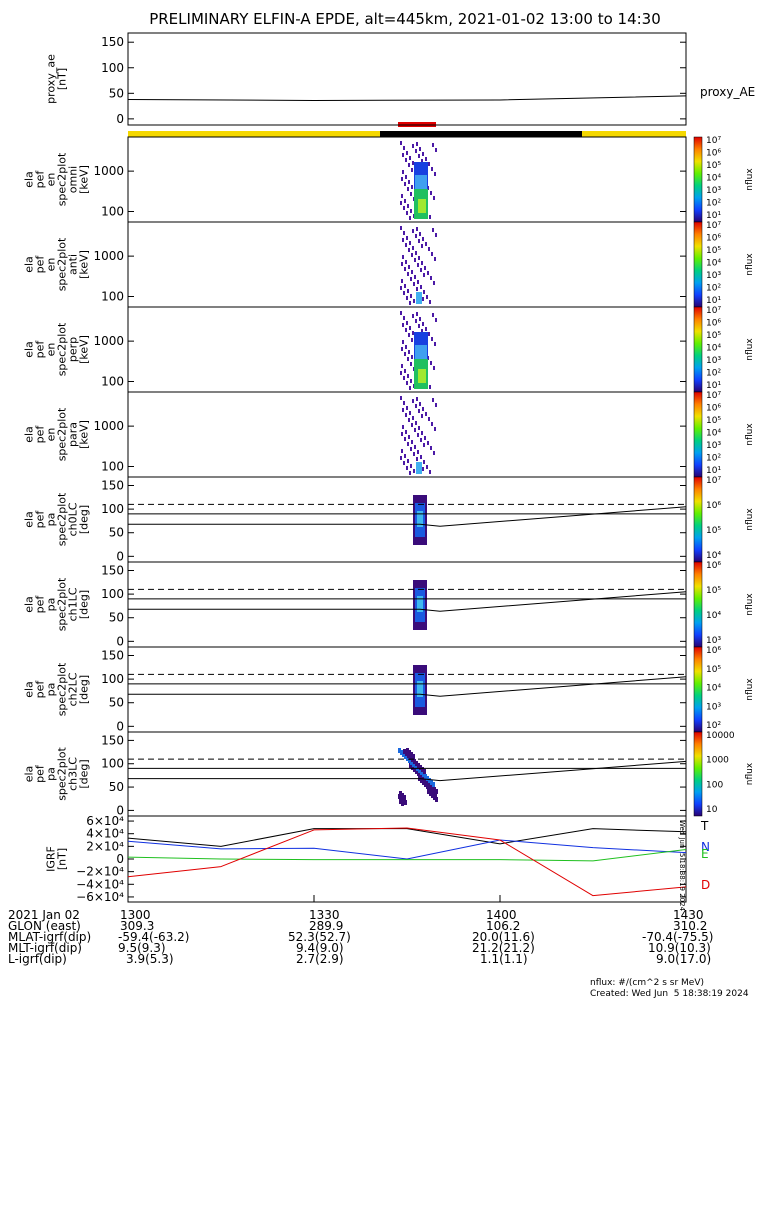 The width and height of the screenshot is (775, 1212). I want to click on footer-value: 1400, so click(501, 915).